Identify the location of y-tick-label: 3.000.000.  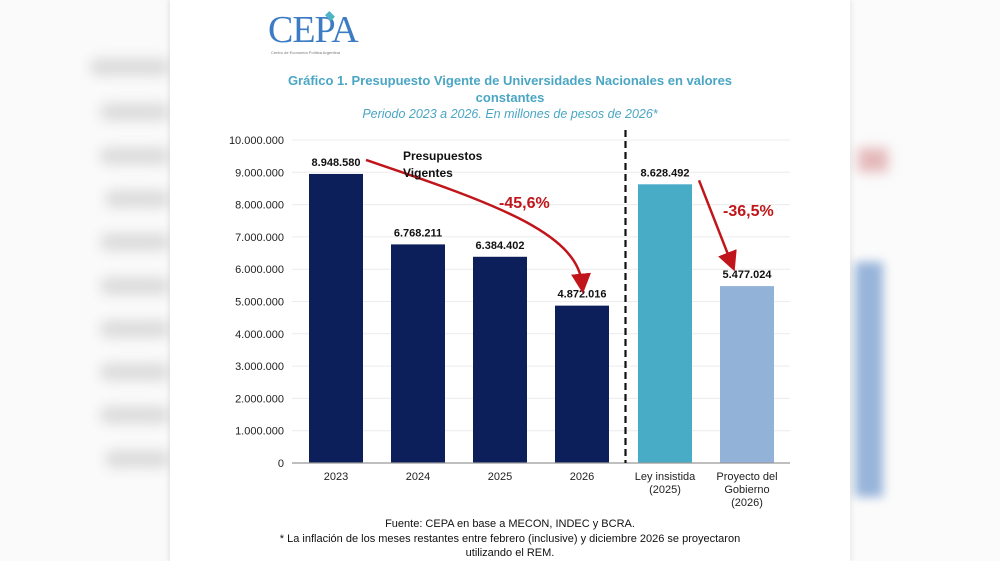
(259, 367).